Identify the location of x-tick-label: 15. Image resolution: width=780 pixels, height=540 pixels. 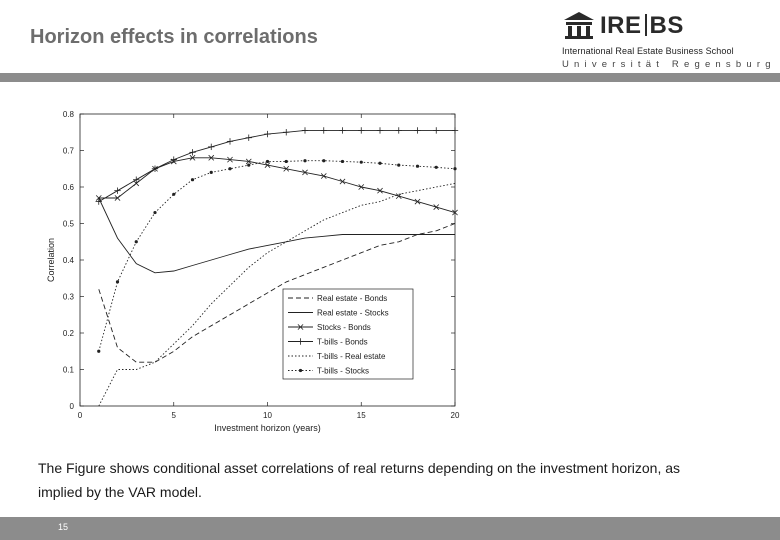
(361, 415).